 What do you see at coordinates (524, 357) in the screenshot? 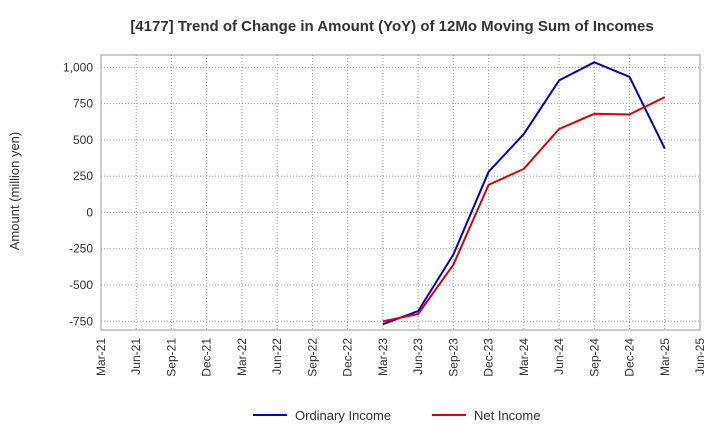
I see `x-tick-label: Mar-24` at bounding box center [524, 357].